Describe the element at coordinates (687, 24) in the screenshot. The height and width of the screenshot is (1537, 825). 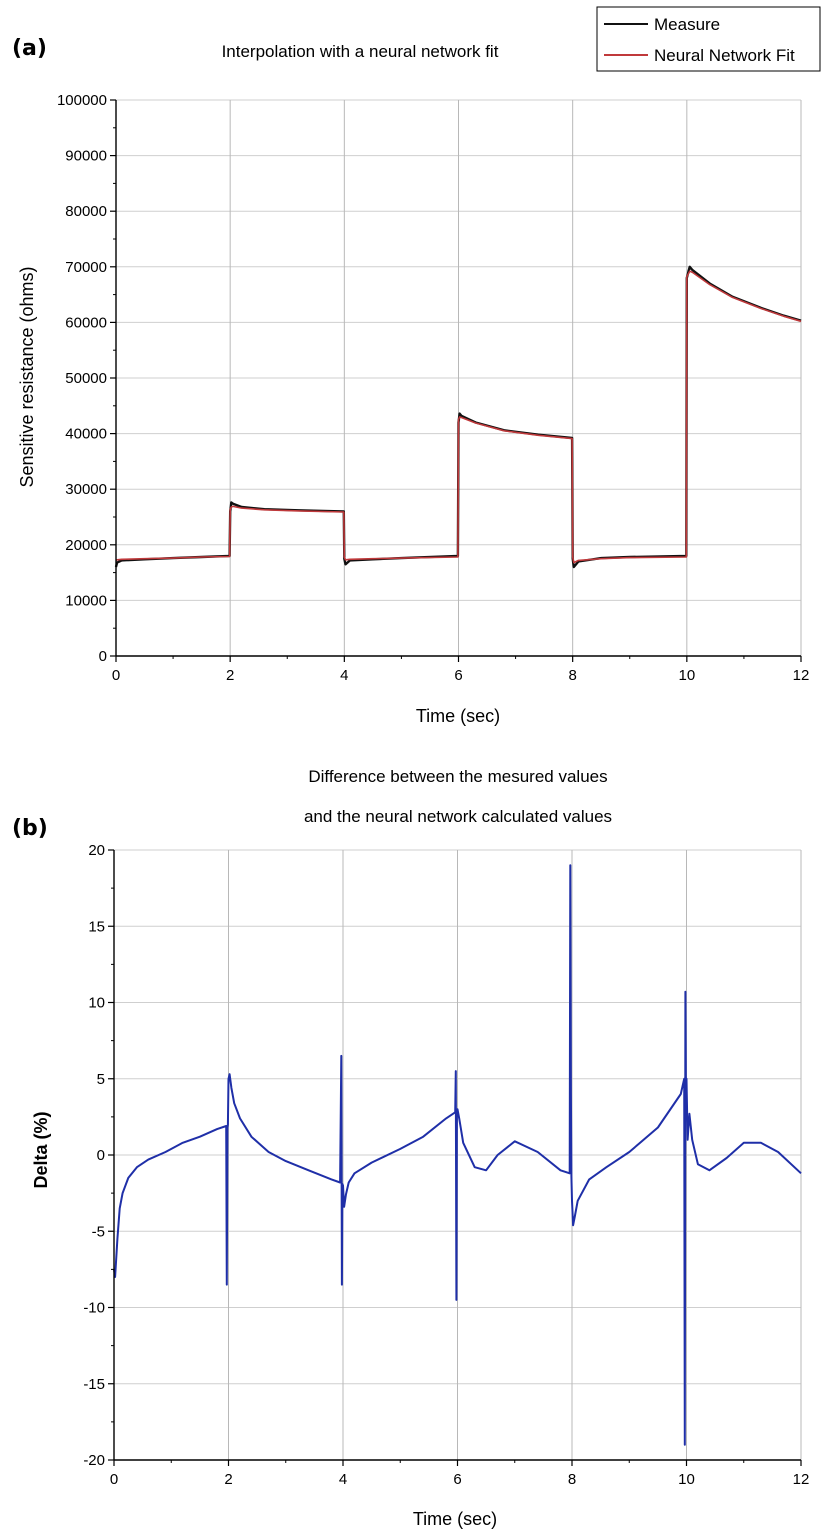
I see `legend-label-measure: Measure` at that location.